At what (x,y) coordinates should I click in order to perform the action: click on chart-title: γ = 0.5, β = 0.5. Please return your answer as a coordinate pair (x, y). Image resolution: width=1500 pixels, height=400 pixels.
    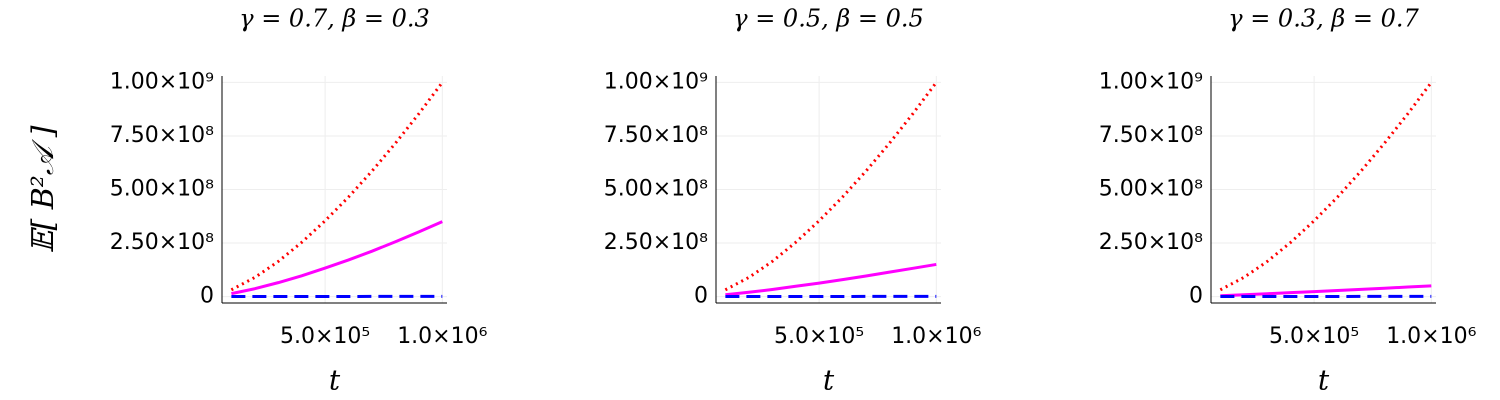
    Looking at the image, I should click on (828, 19).